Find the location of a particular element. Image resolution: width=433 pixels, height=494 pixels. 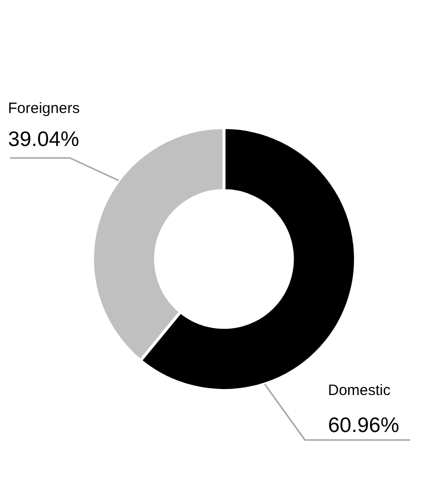

slice-label: Domestic is located at coordinates (360, 390).